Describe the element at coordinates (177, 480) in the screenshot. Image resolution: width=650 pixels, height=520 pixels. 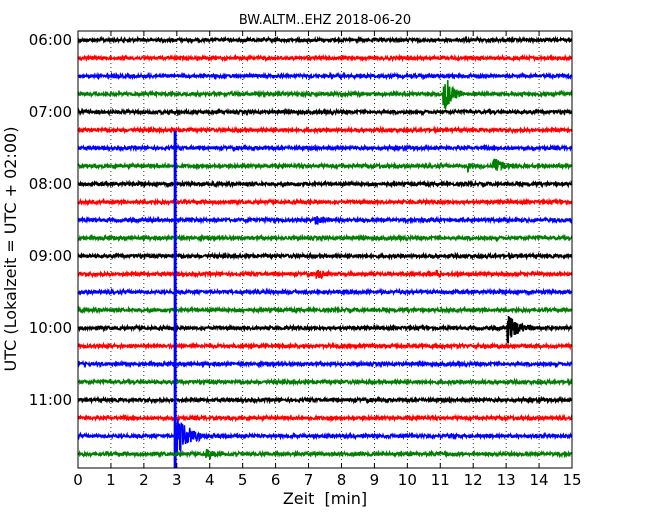
I see `x-tick-label: 3` at that location.